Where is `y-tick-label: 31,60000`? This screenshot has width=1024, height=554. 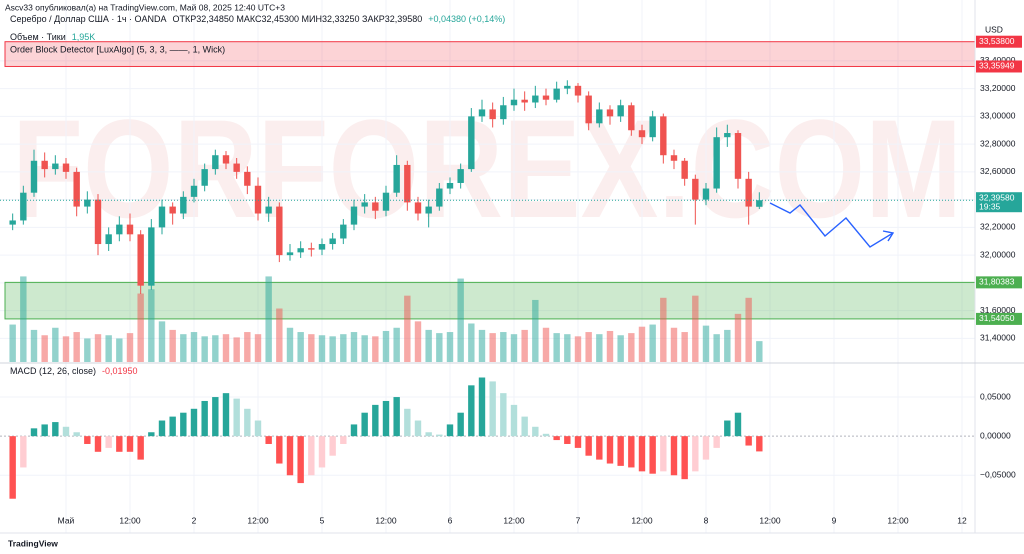 y-tick-label: 31,60000 is located at coordinates (998, 310).